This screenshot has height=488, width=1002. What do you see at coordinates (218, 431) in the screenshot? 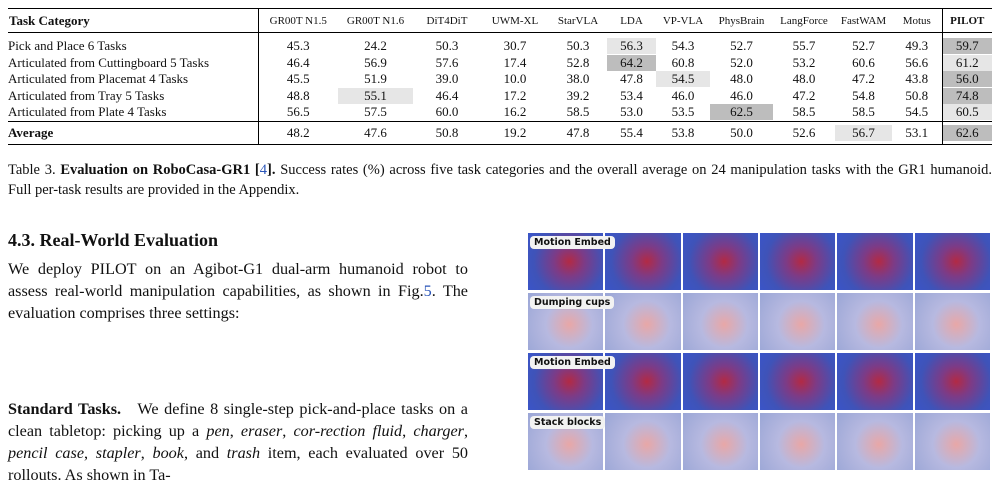
I see `italic-text: pen` at bounding box center [218, 431].